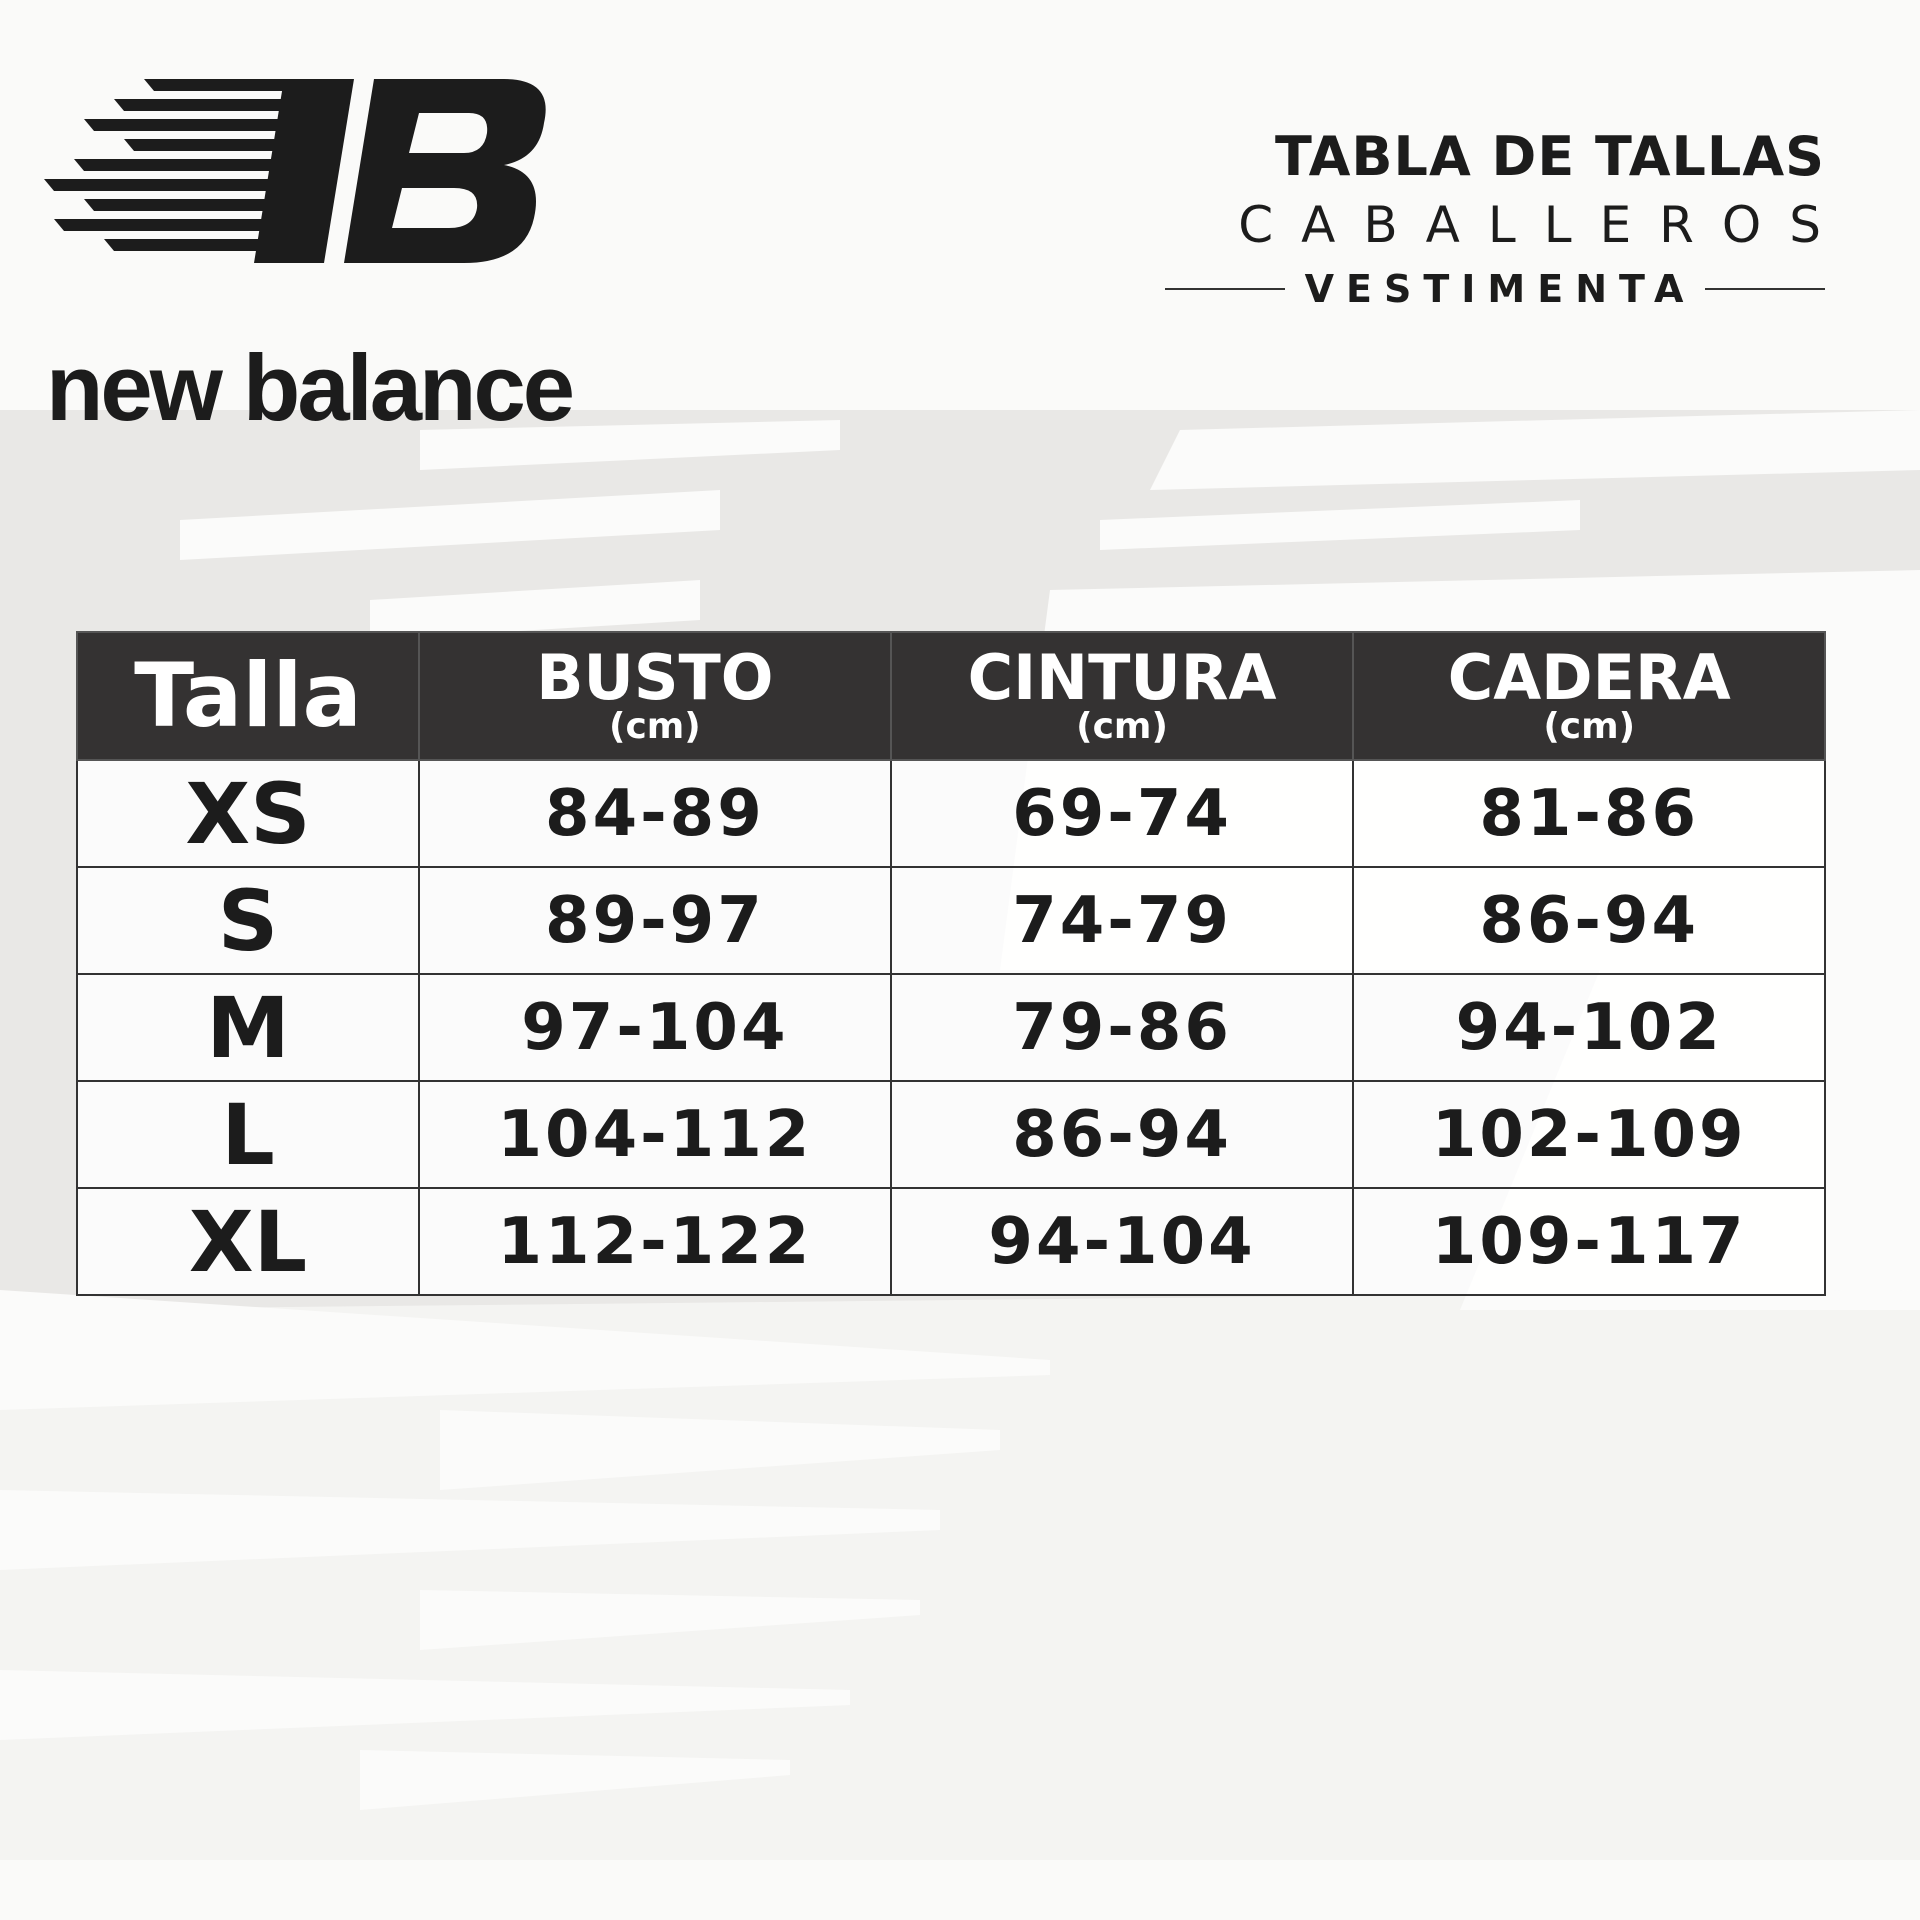  I want to click on table-row: XS 84-89 69-74 81-86, so click(950, 813).